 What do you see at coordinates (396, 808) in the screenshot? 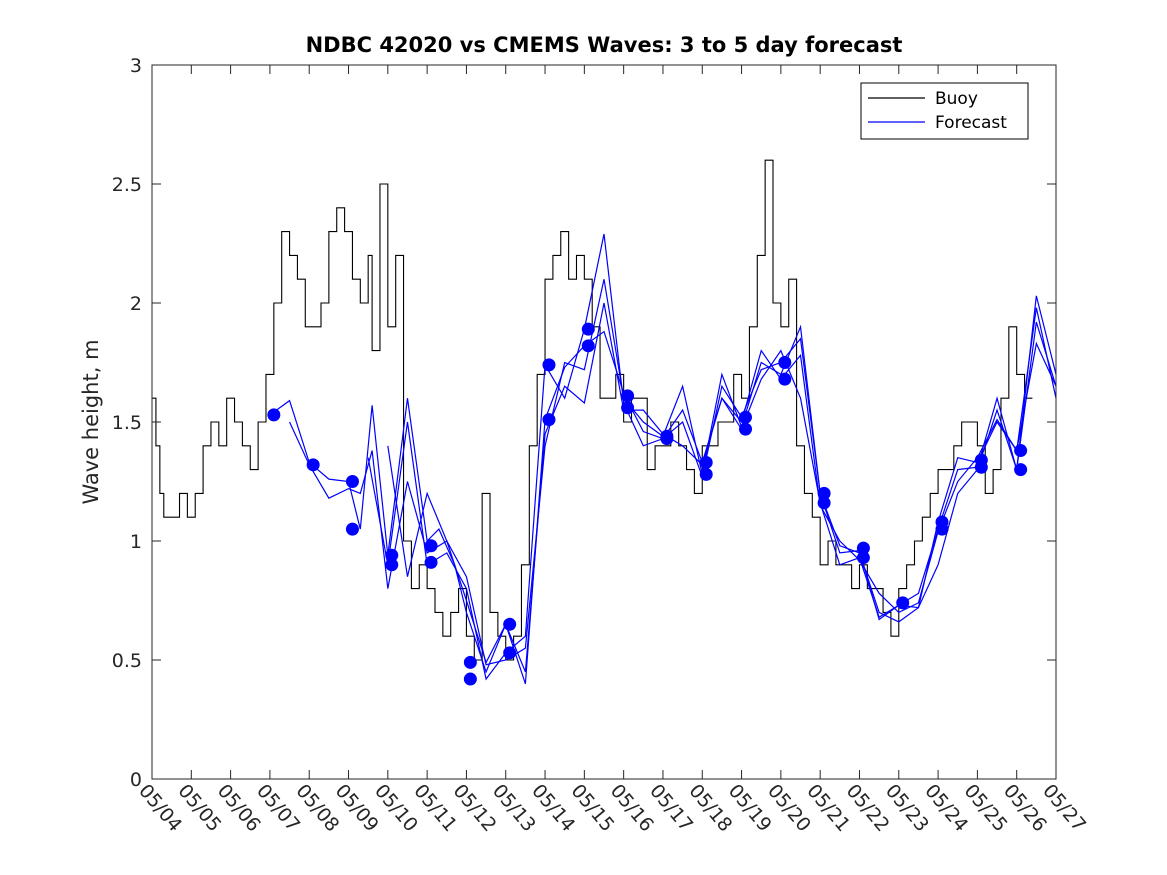
I see `x-tick-label: 05/10` at bounding box center [396, 808].